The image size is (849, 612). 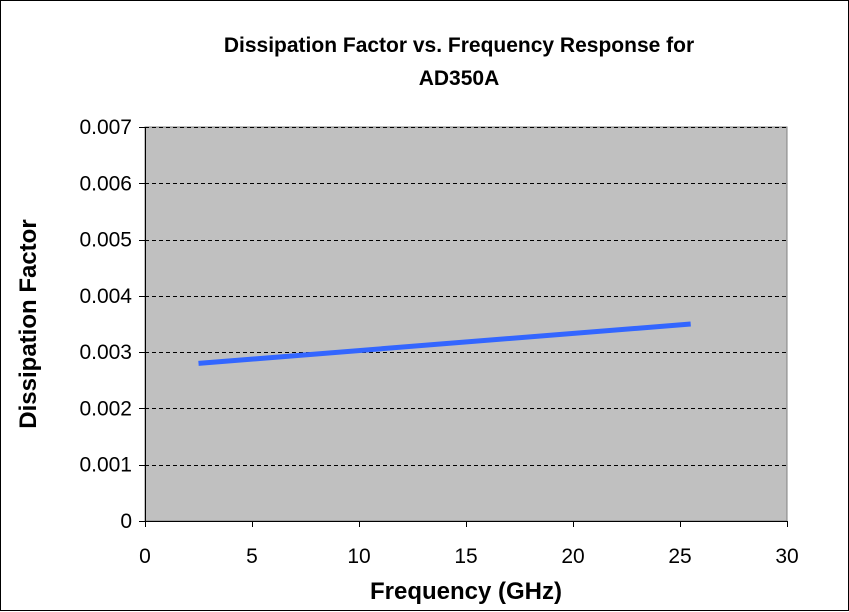 I want to click on x-tick-label: 10, so click(x=358, y=556).